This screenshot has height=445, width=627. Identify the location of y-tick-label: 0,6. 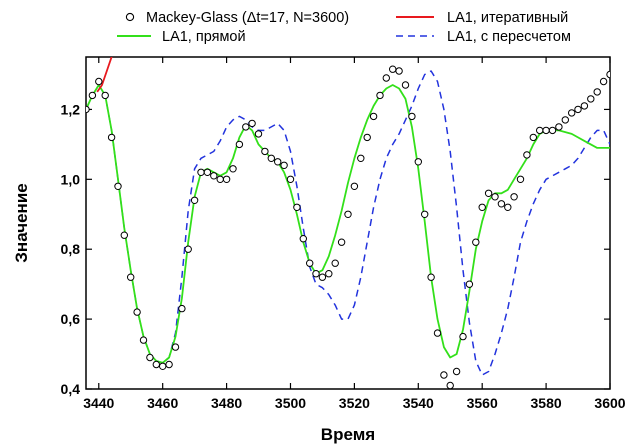
(71, 319).